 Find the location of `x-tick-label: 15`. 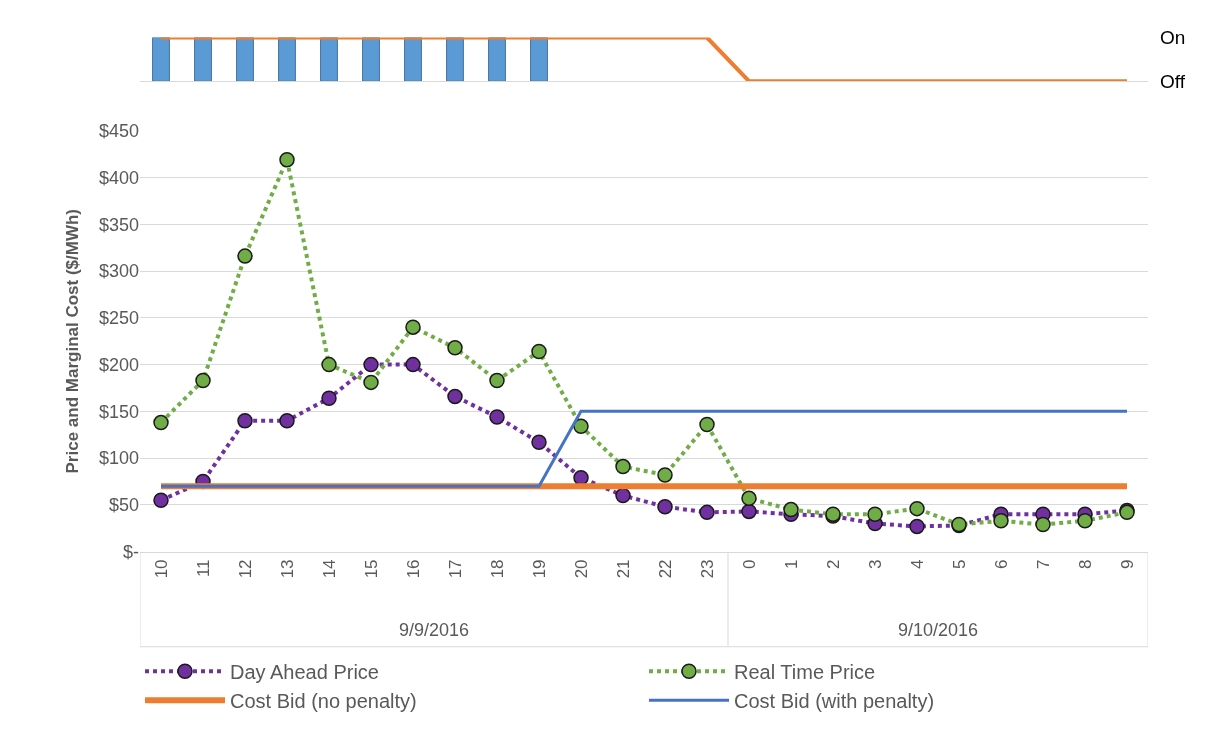

x-tick-label: 15 is located at coordinates (371, 569).